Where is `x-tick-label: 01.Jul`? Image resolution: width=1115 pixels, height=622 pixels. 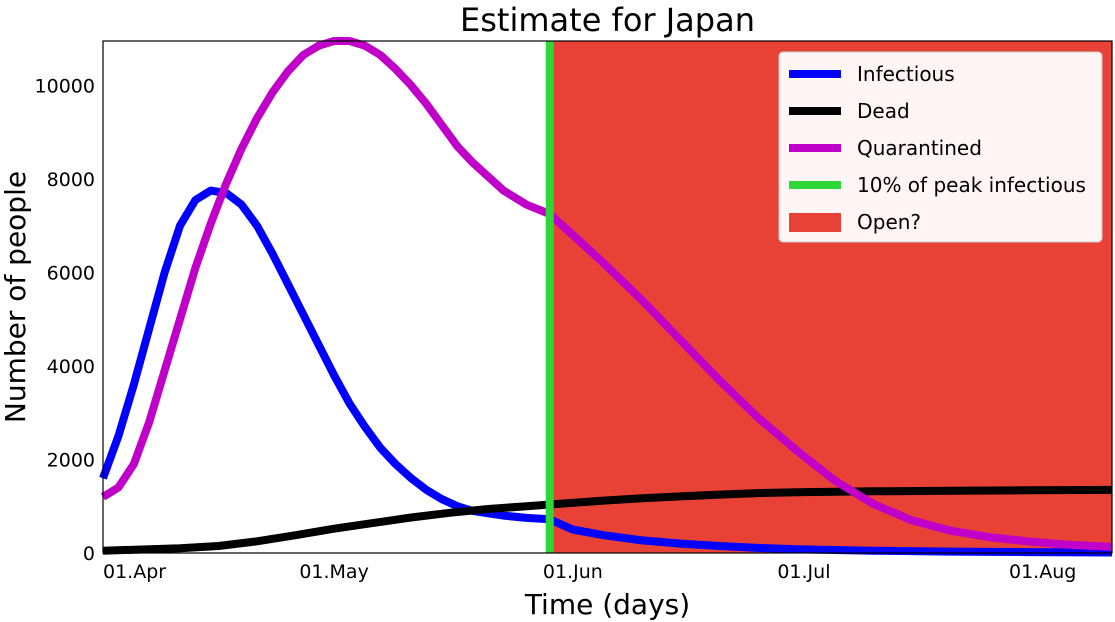
x-tick-label: 01.Jul is located at coordinates (803, 572).